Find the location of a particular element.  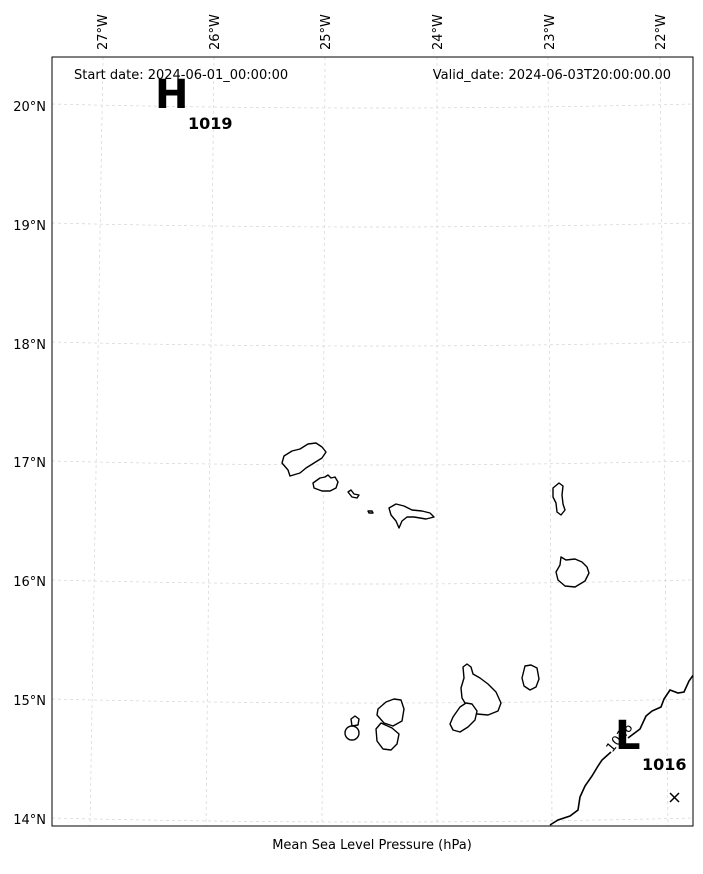

island-raso is located at coordinates (370, 512).